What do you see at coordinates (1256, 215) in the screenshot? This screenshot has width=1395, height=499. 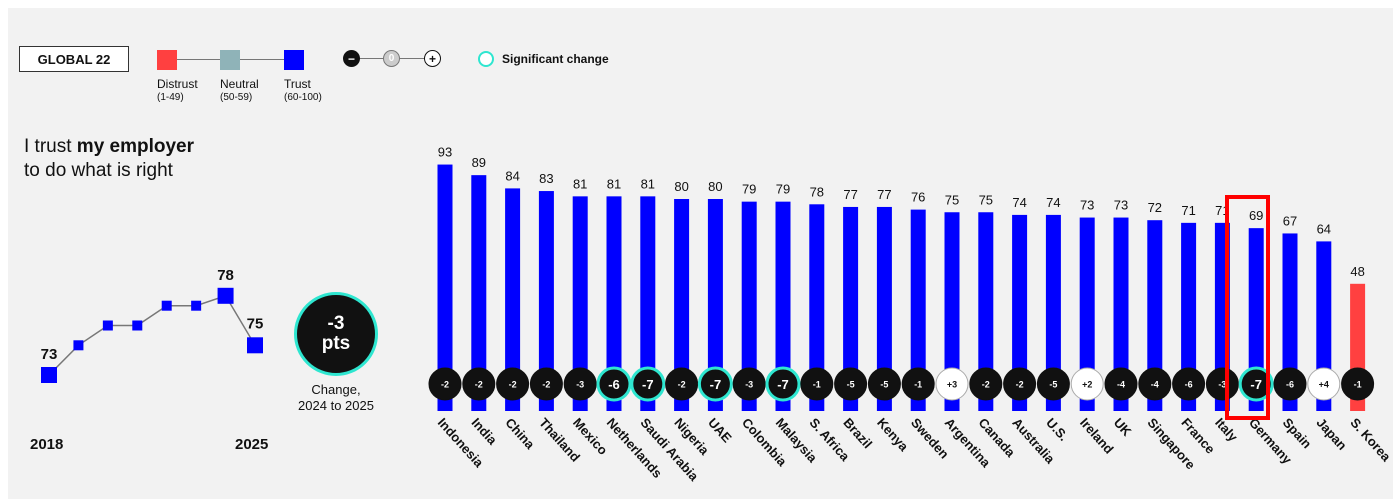 I see `bar-value-label: 69` at bounding box center [1256, 215].